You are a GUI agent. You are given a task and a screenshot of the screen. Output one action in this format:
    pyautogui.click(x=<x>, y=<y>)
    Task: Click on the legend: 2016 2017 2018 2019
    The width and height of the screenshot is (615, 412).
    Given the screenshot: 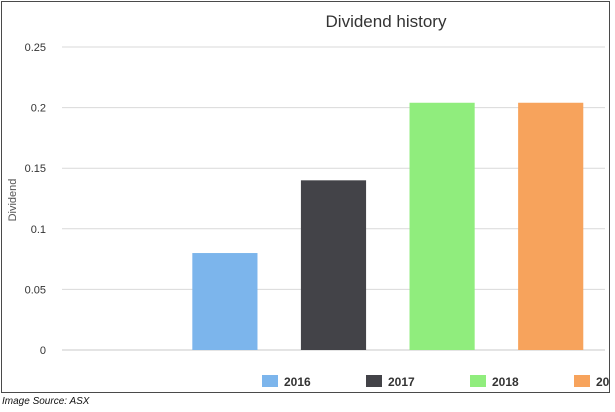 What is the action you would take?
    pyautogui.click(x=435, y=382)
    